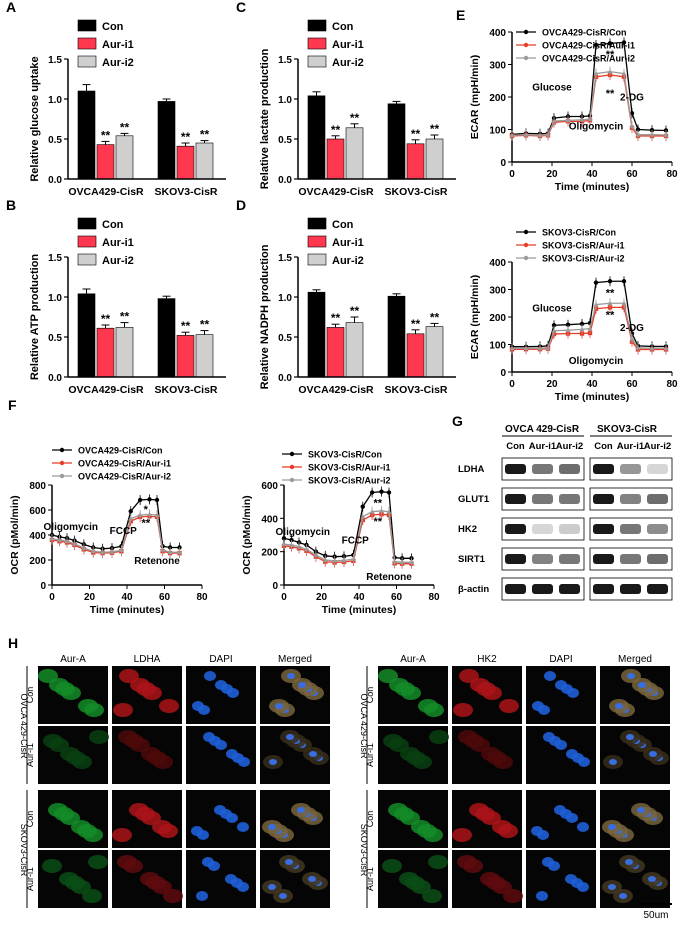 This screenshot has height=929, width=684. I want to click on x-tick-label: 40, so click(592, 174).